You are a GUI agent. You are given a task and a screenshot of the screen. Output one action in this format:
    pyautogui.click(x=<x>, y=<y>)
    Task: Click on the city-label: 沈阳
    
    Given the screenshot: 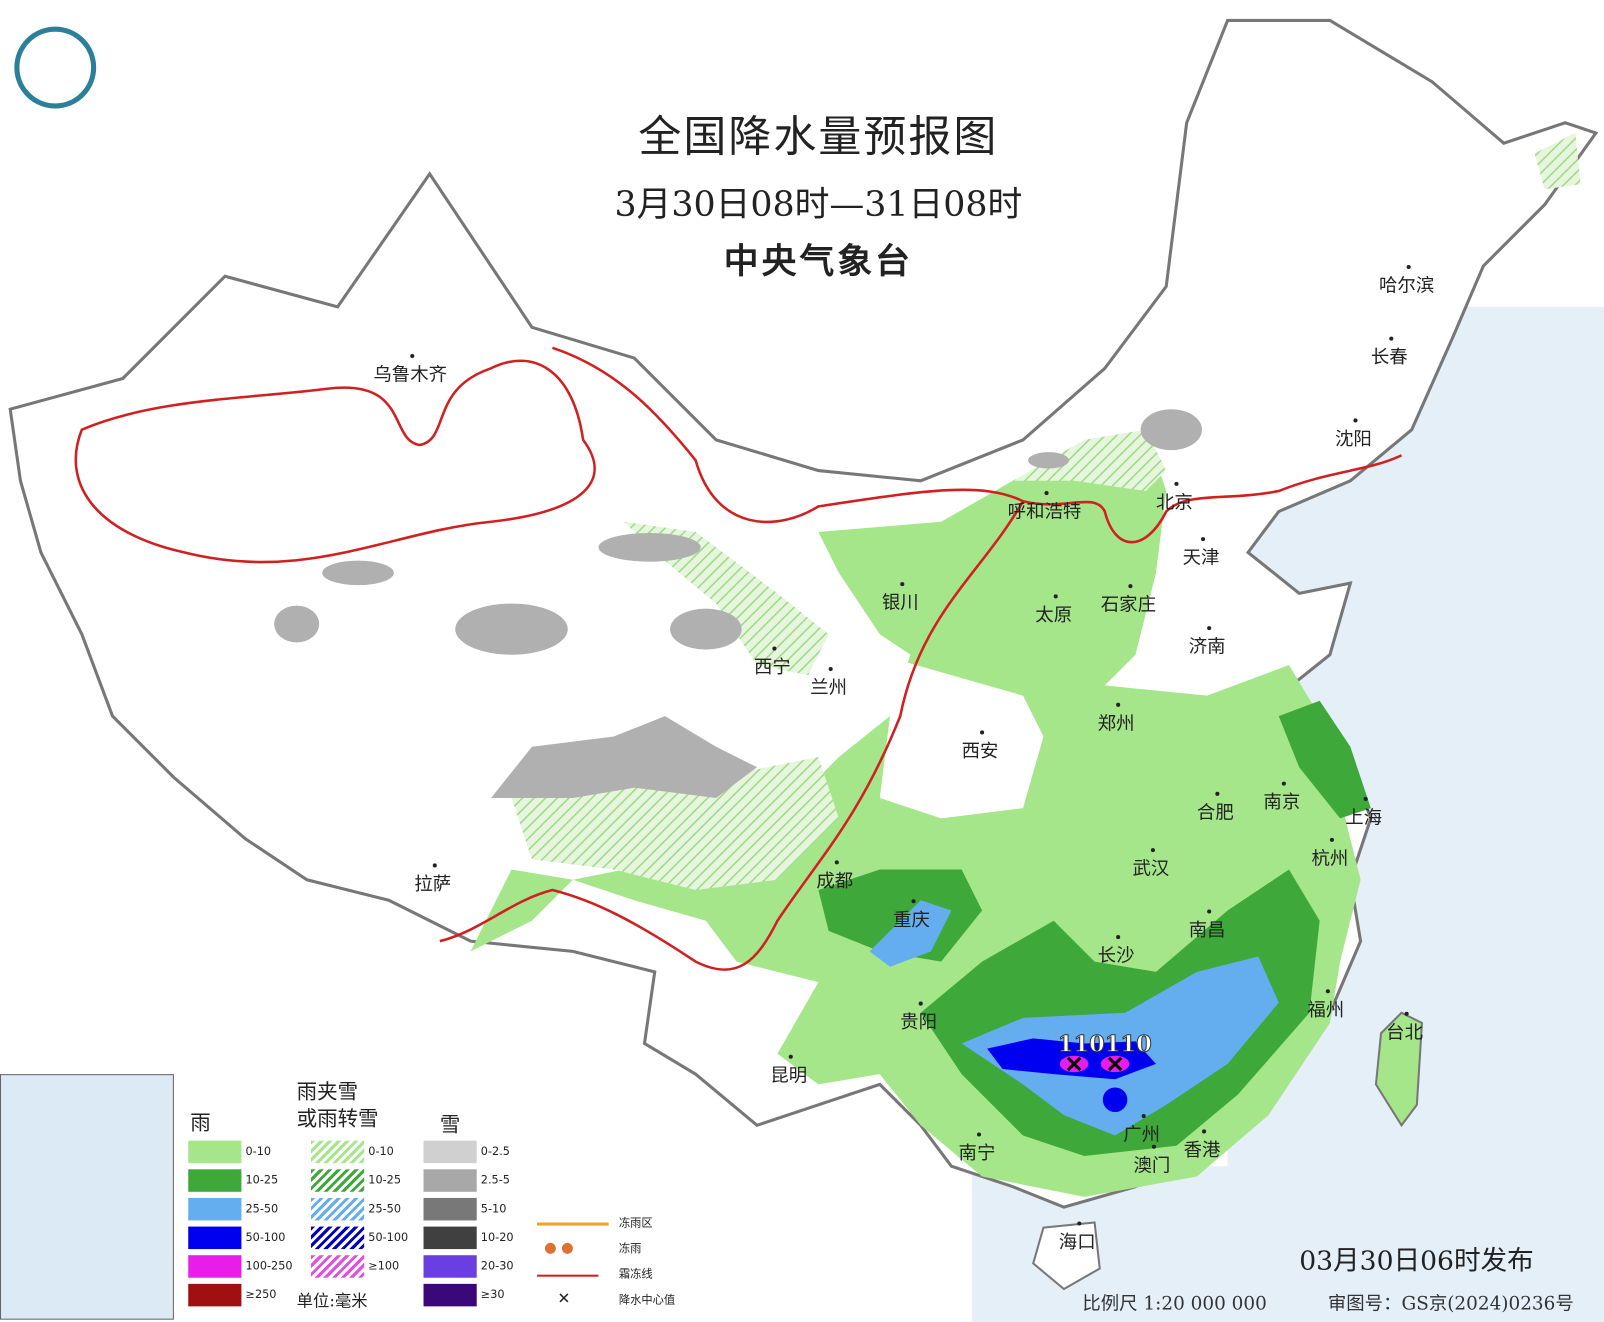 What is the action you would take?
    pyautogui.click(x=1353, y=435)
    